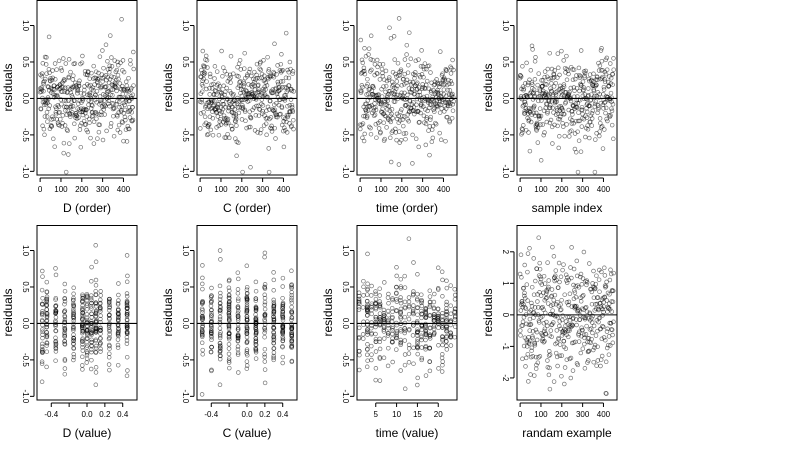  I want to click on y-tick-label: 0.5, so click(345, 287).